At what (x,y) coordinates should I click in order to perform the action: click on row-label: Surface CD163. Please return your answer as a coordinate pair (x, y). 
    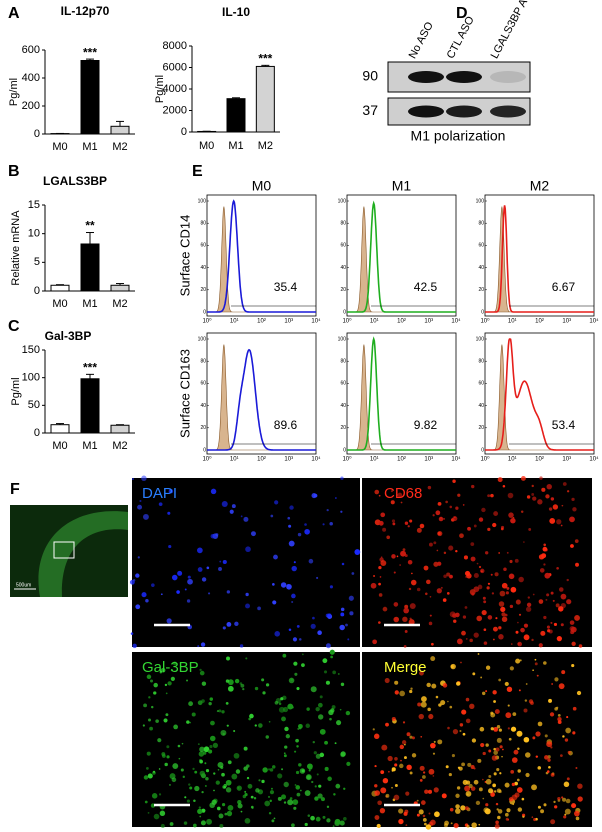
    Looking at the image, I should click on (184, 393).